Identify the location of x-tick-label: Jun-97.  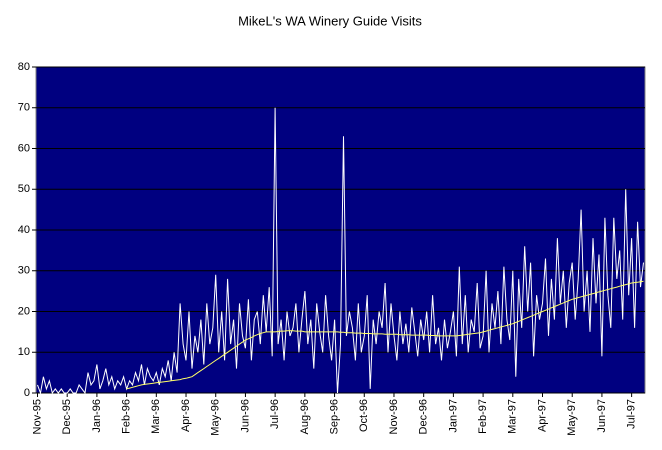
(602, 416).